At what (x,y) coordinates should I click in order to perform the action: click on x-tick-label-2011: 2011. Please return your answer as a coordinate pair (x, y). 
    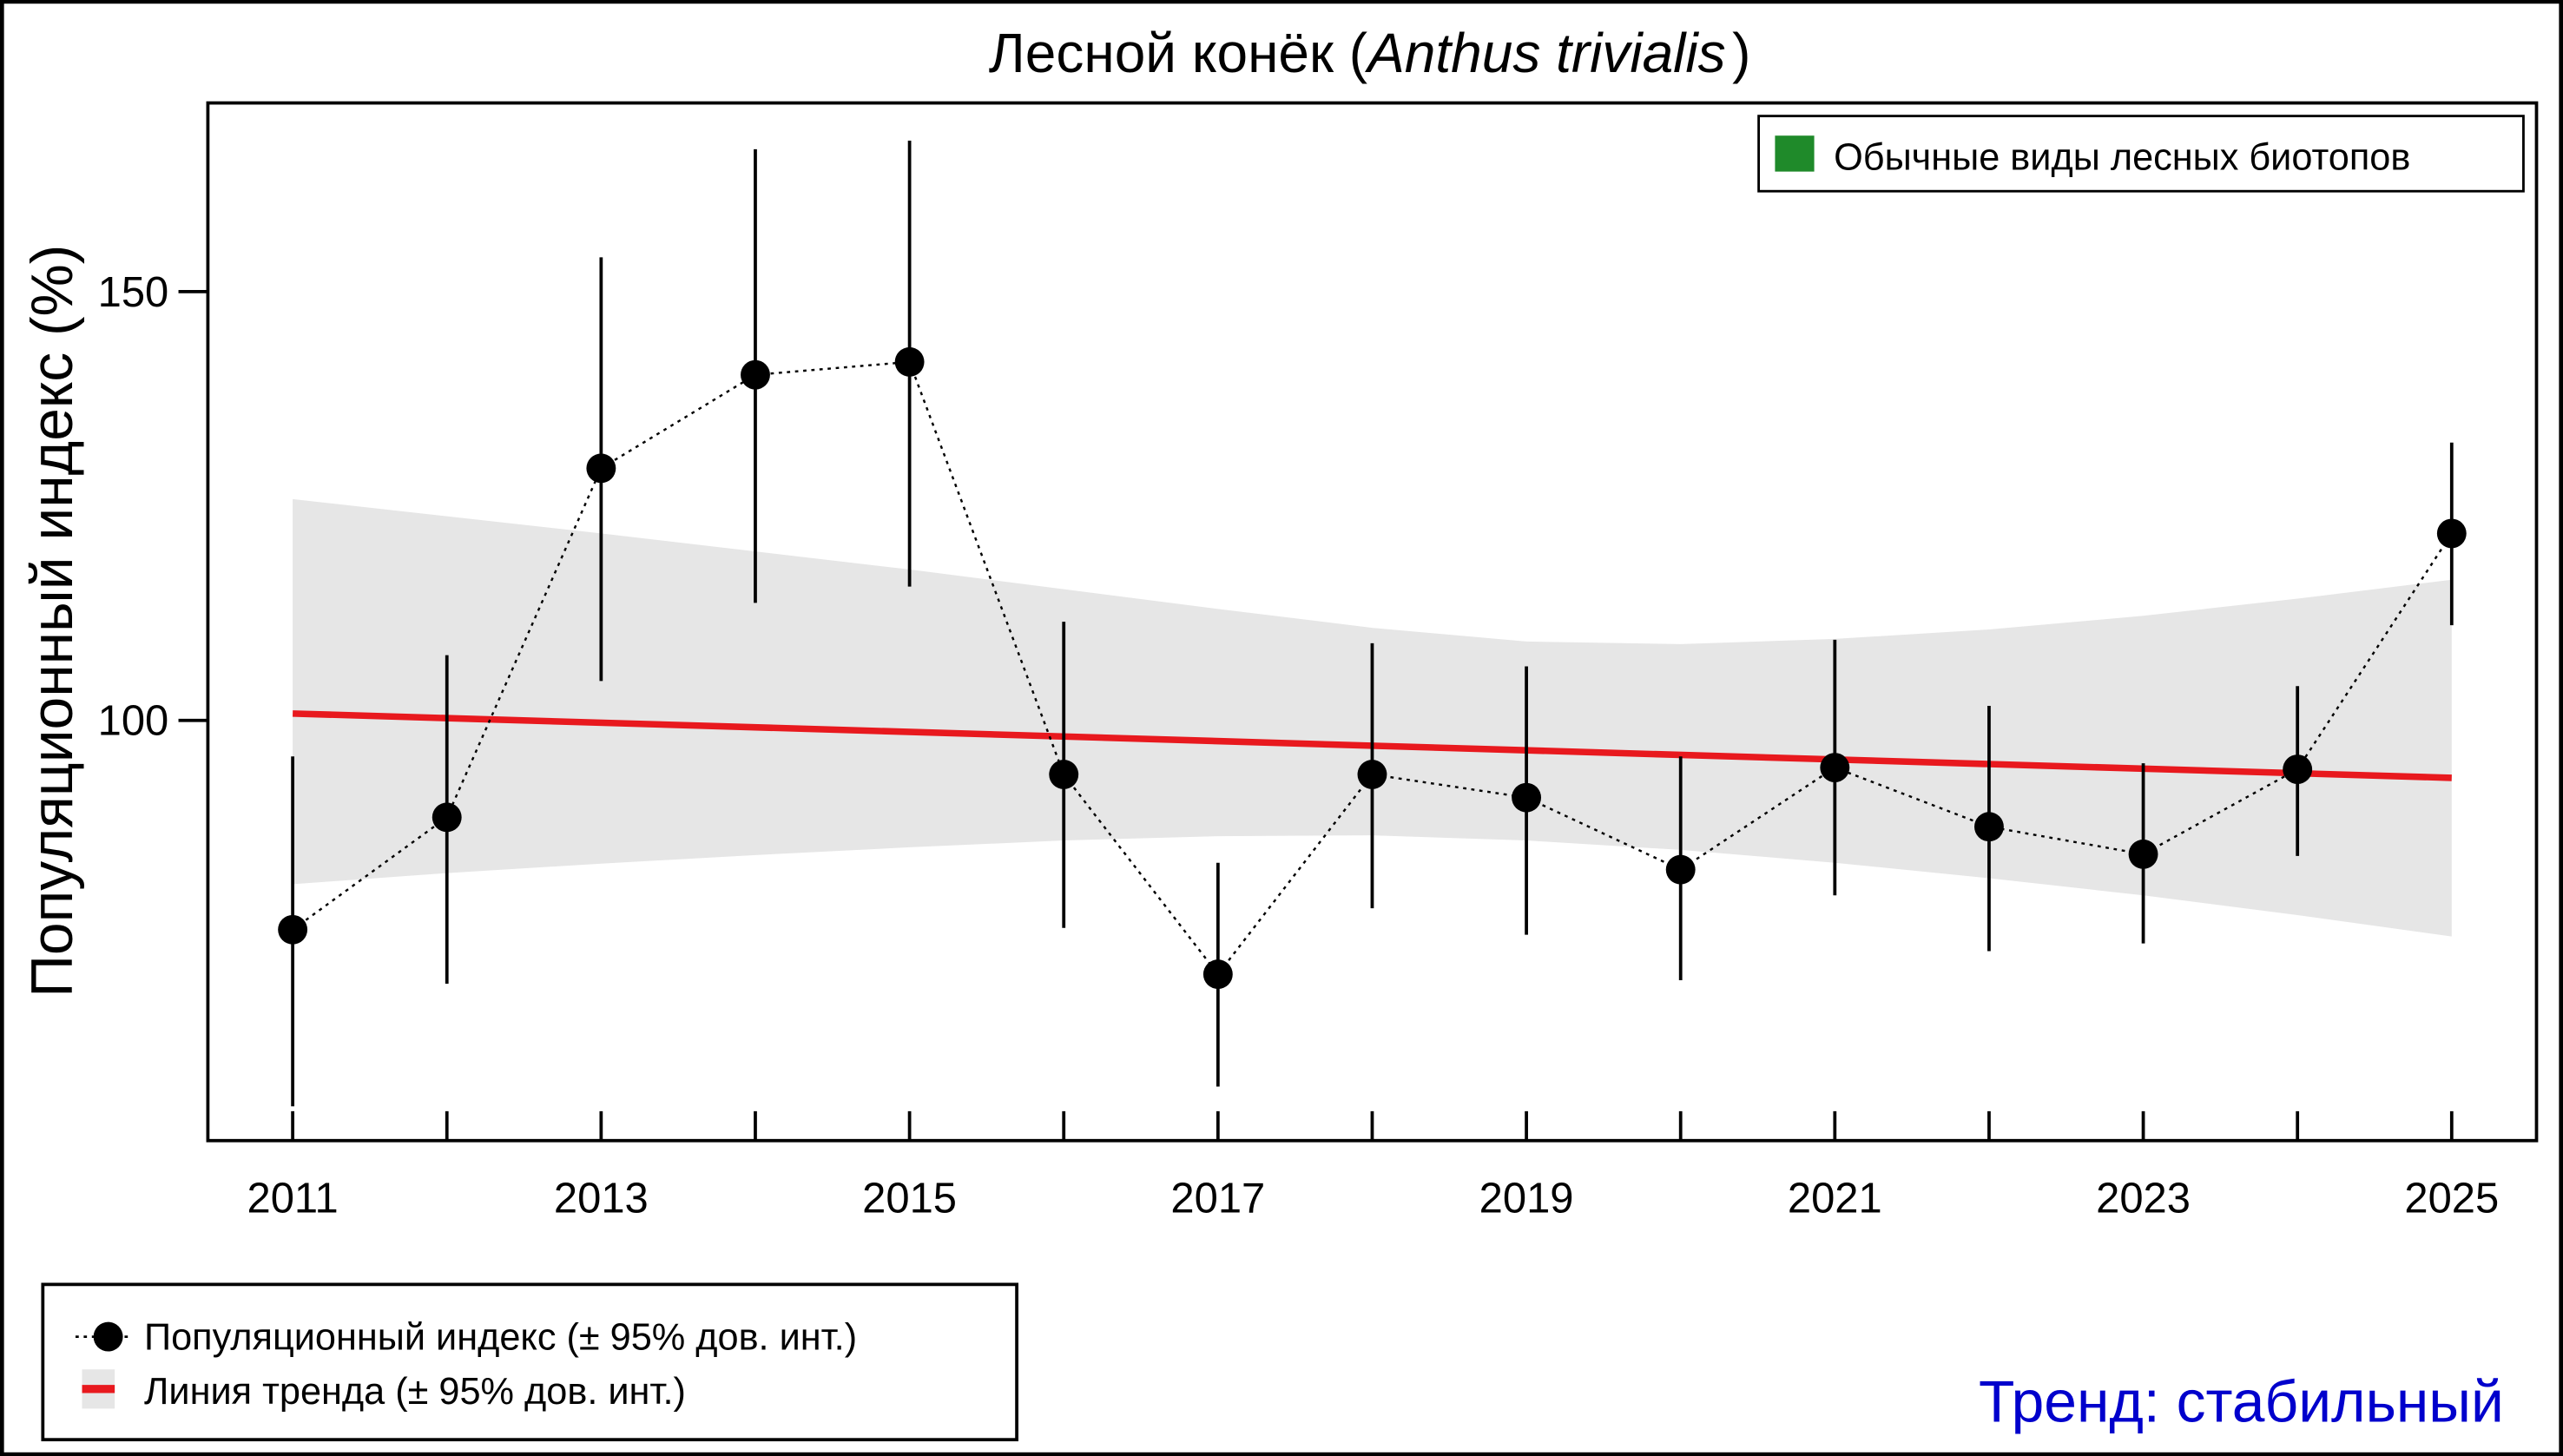
    Looking at the image, I should click on (293, 1199).